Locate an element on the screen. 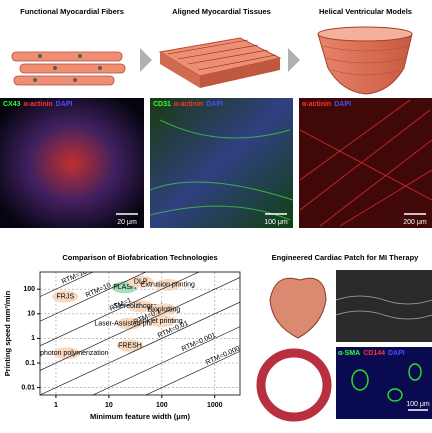  stain-label: α-SMA is located at coordinates (349, 353).